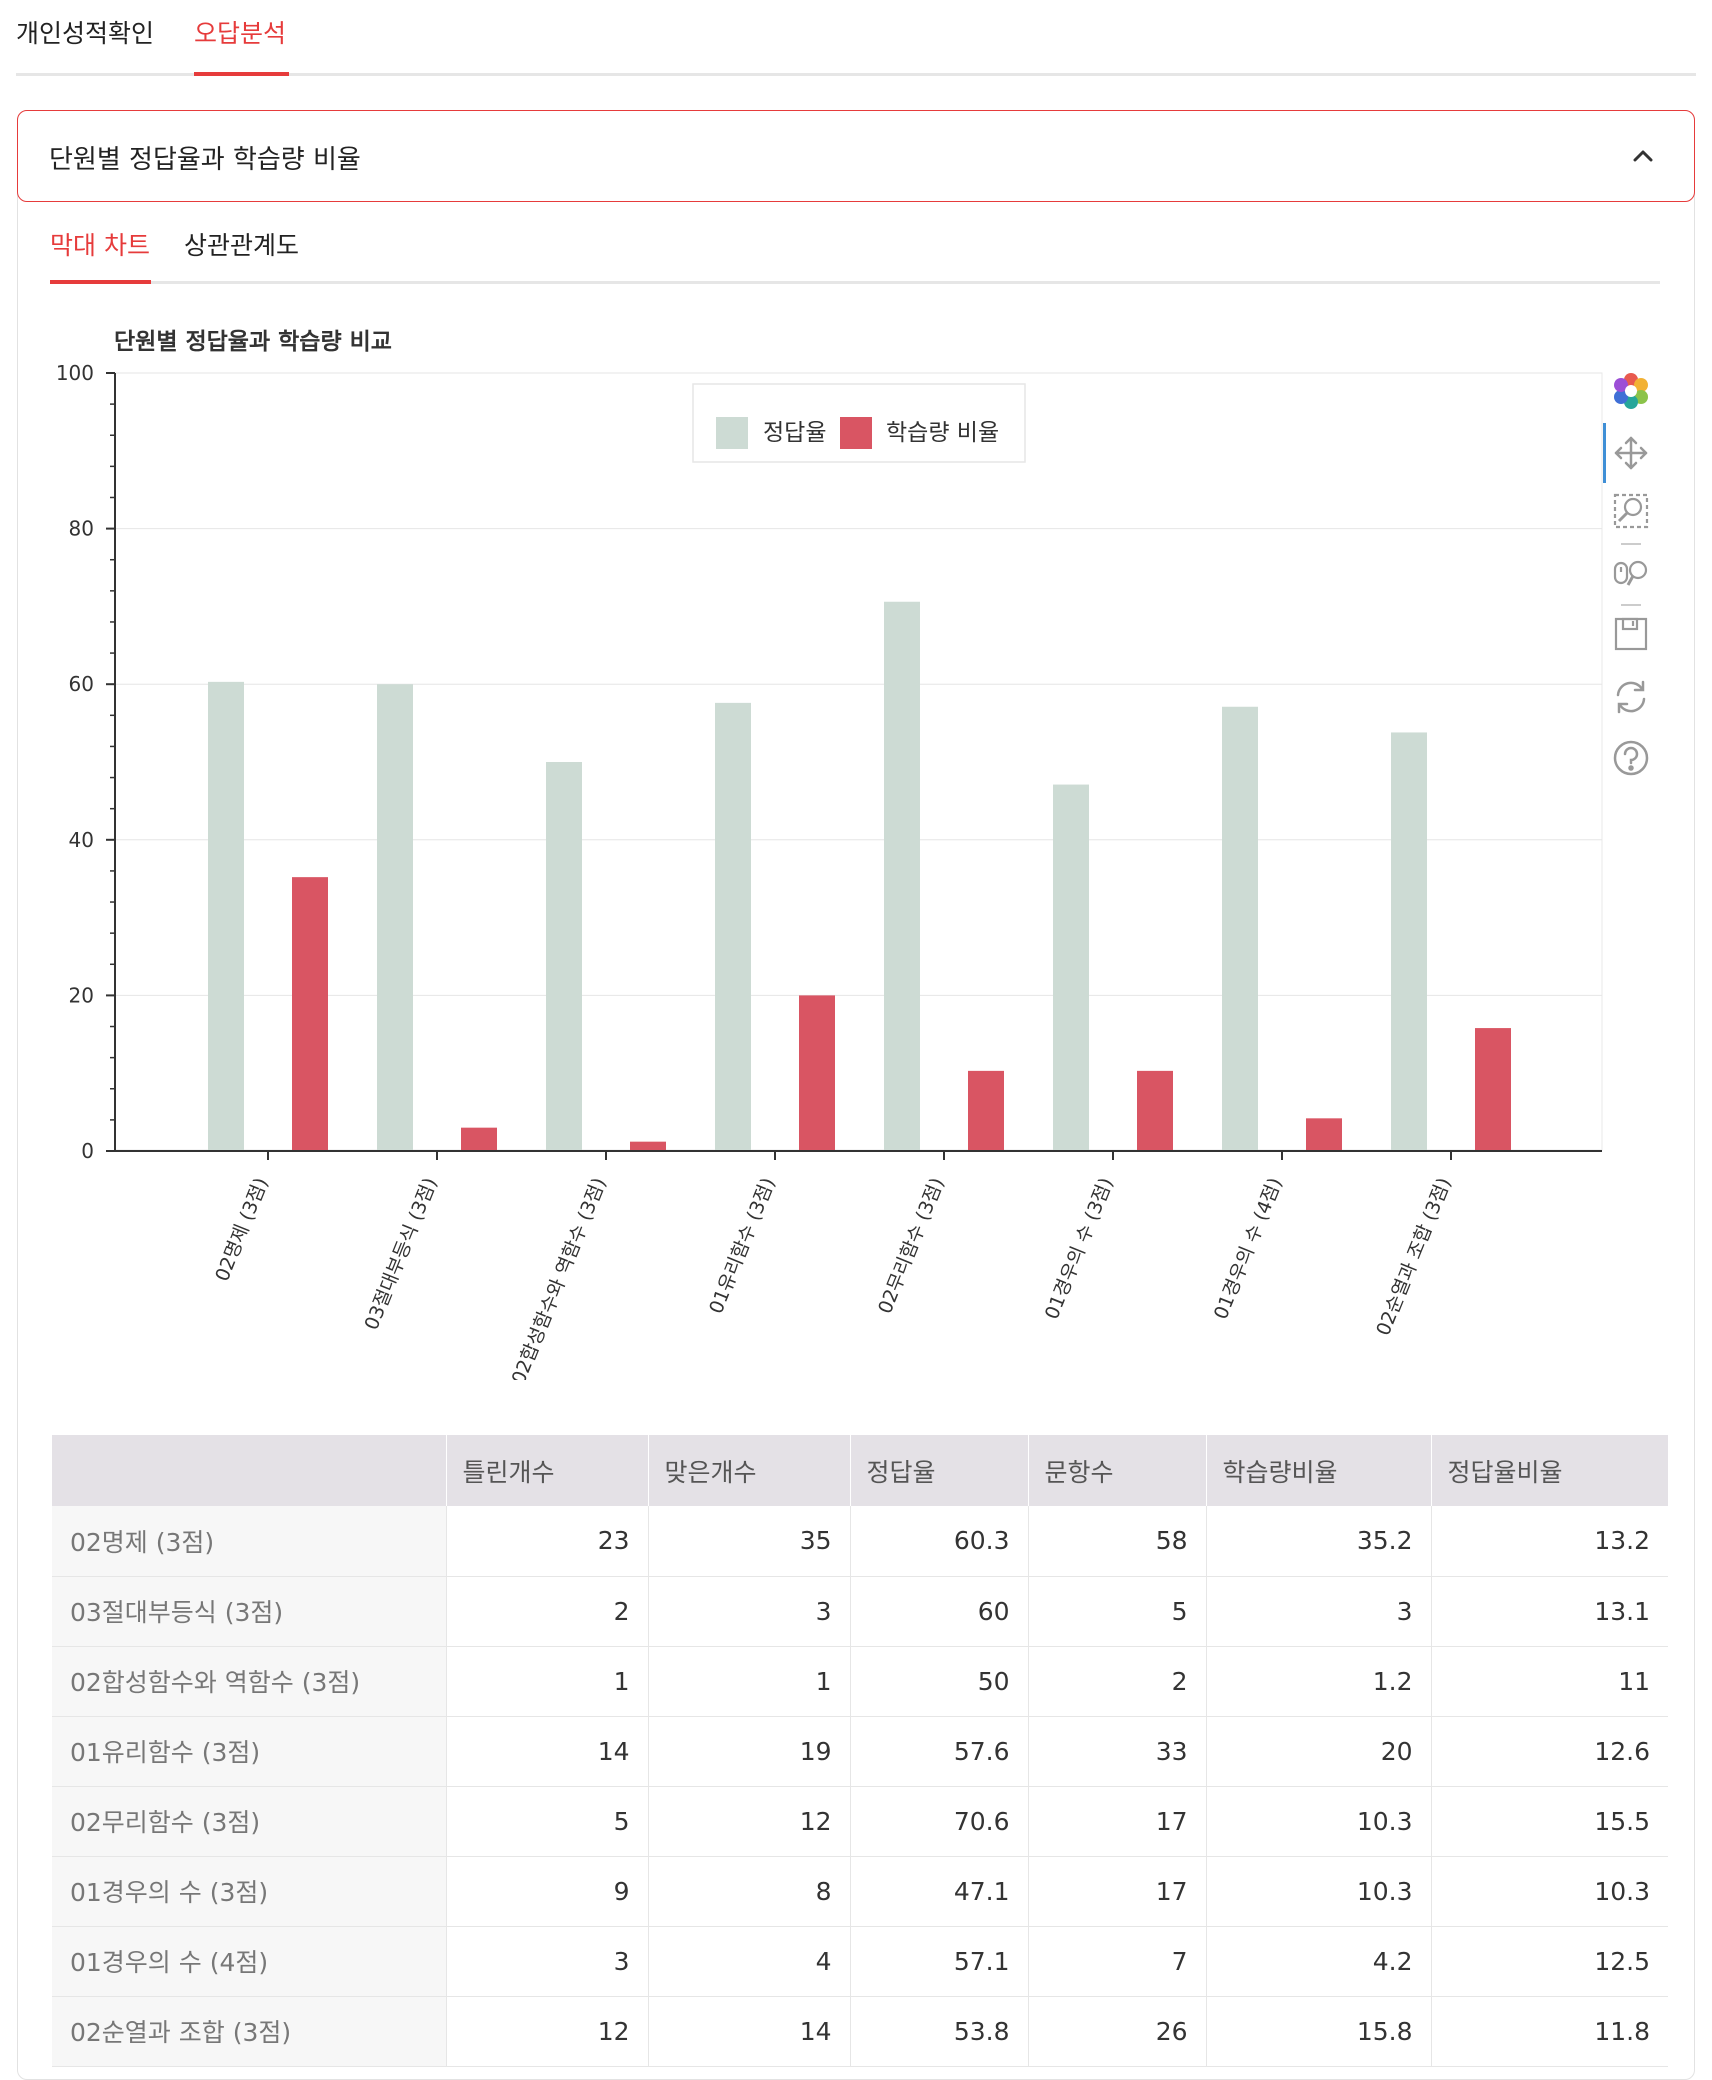  What do you see at coordinates (1631, 544) in the screenshot?
I see `toolbar-divider` at bounding box center [1631, 544].